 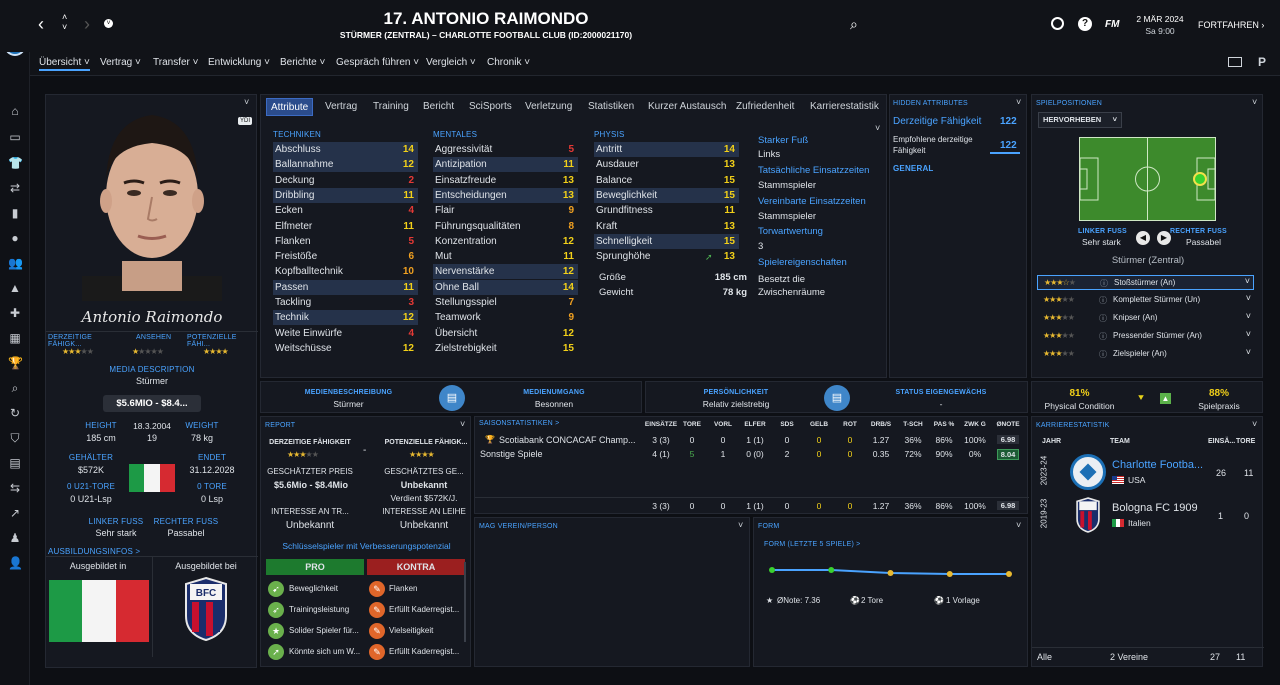 I want to click on training-icon: ▮, so click(x=15, y=213).